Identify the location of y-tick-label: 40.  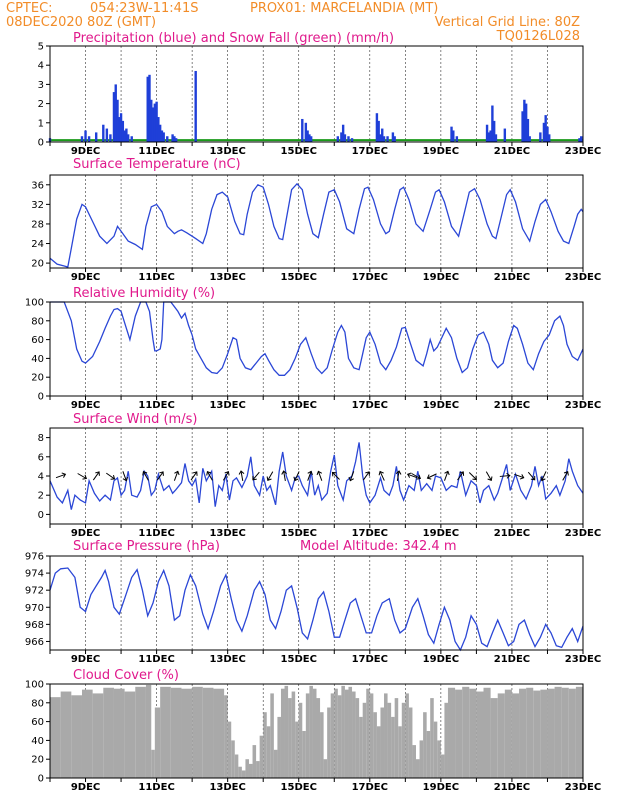
(37, 741).